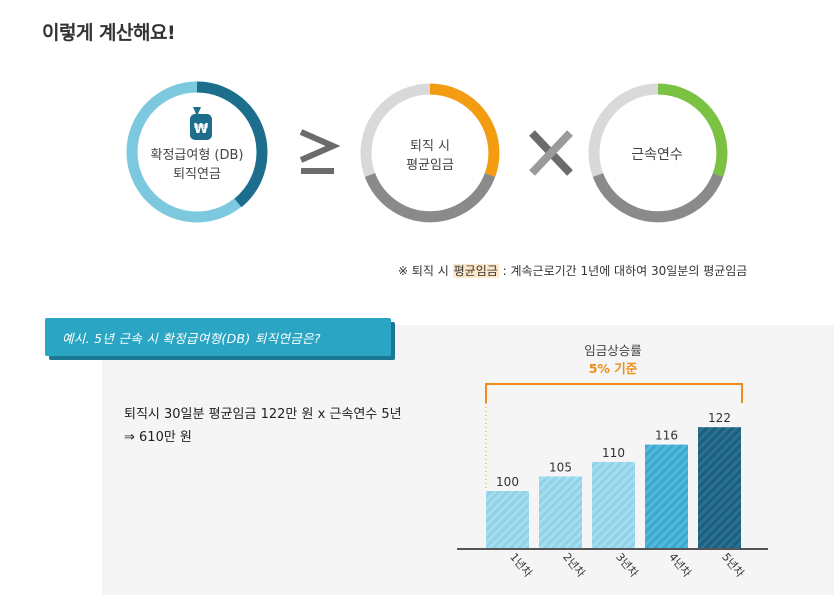 The height and width of the screenshot is (595, 834). Describe the element at coordinates (666, 496) in the screenshot. I see `bar-4년차` at that location.